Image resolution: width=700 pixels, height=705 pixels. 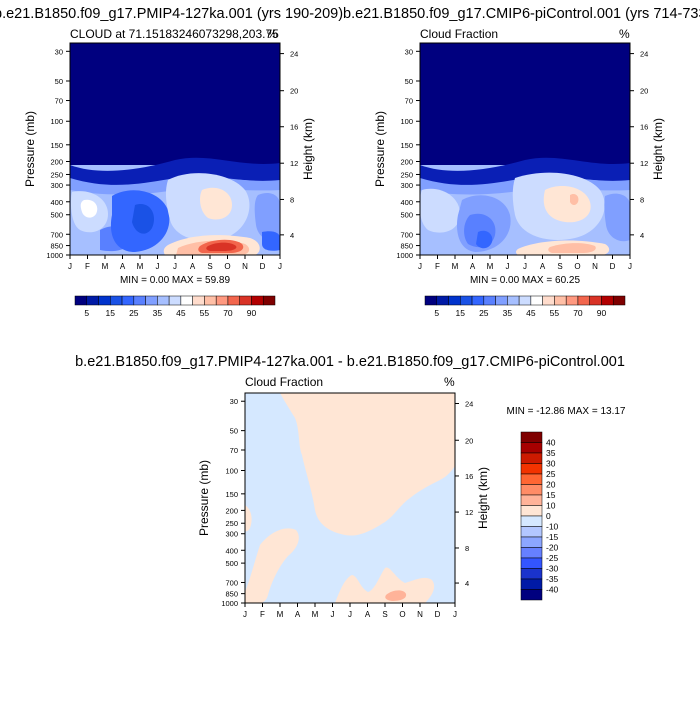 What do you see at coordinates (284, 382) in the screenshot?
I see `panel-3-subtitle: Cloud Fraction` at bounding box center [284, 382].